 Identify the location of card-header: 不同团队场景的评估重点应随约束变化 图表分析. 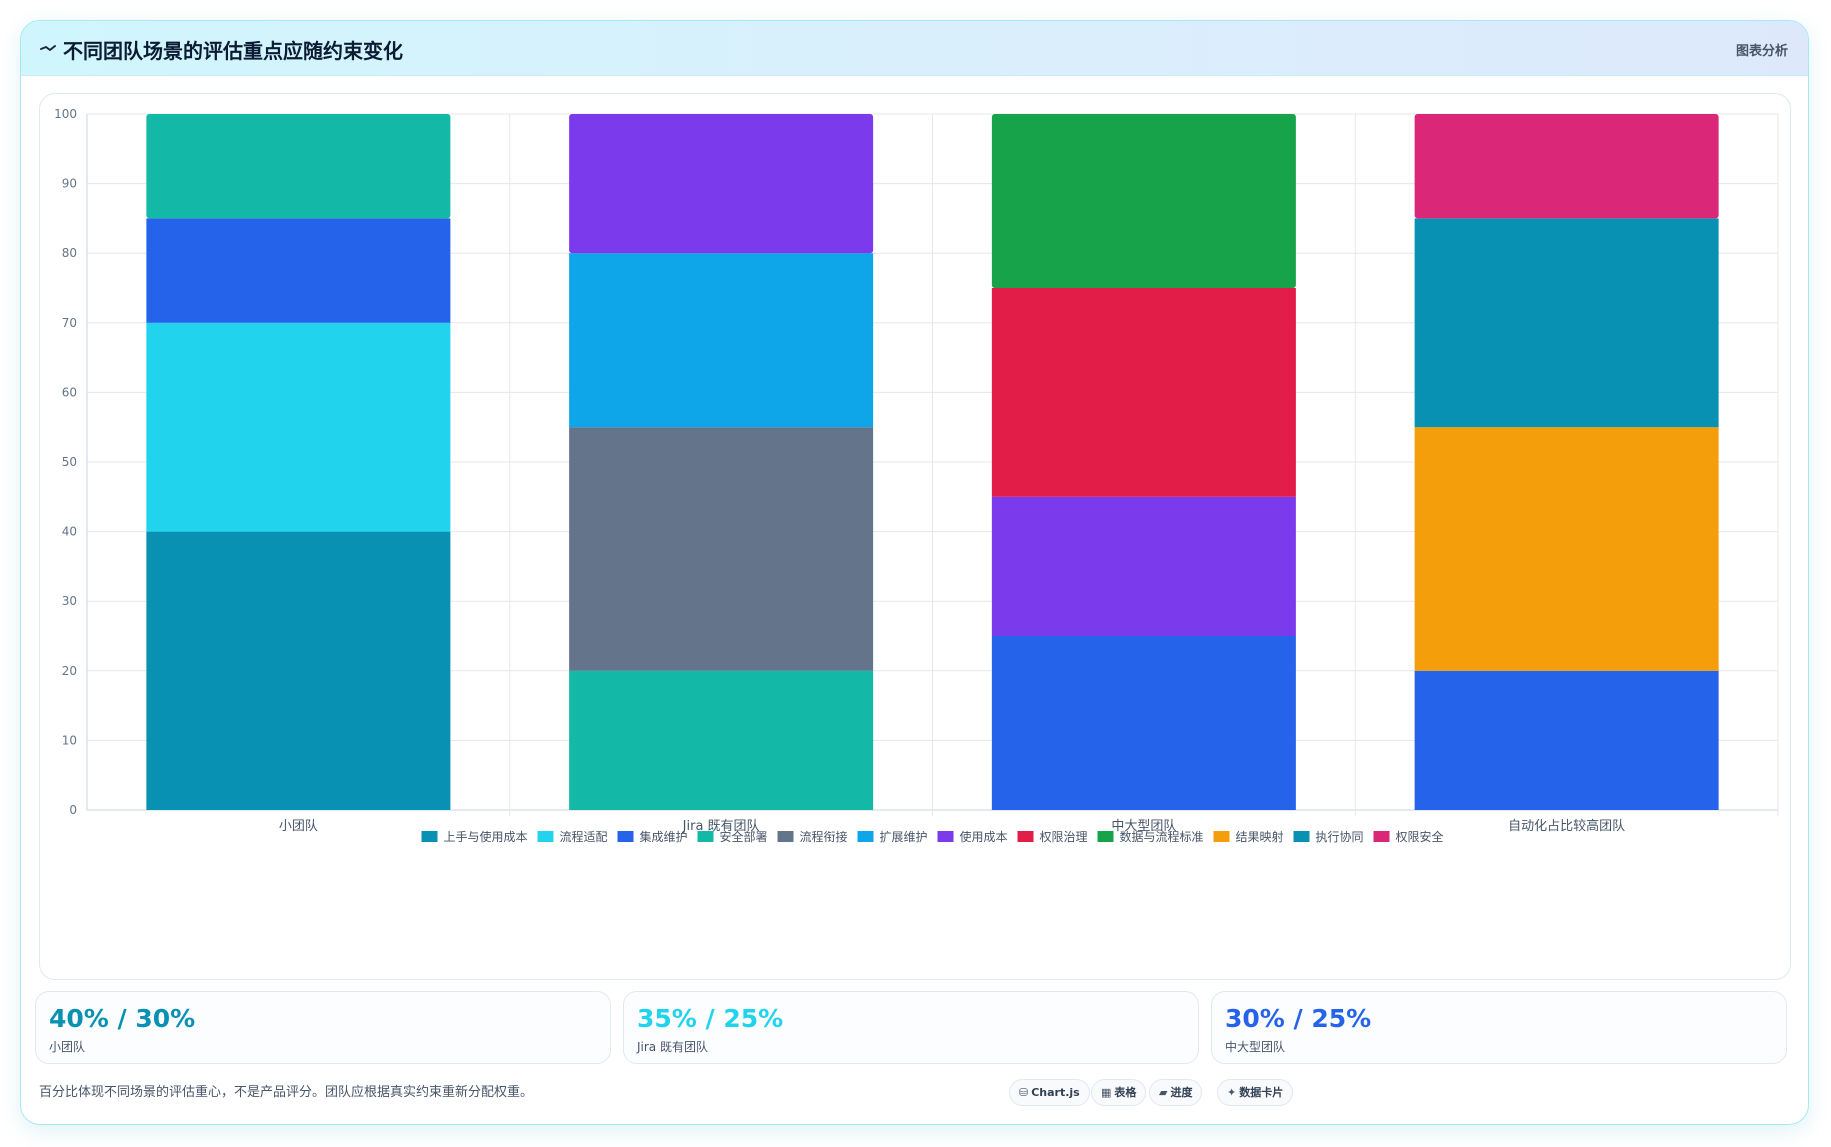
(914, 48).